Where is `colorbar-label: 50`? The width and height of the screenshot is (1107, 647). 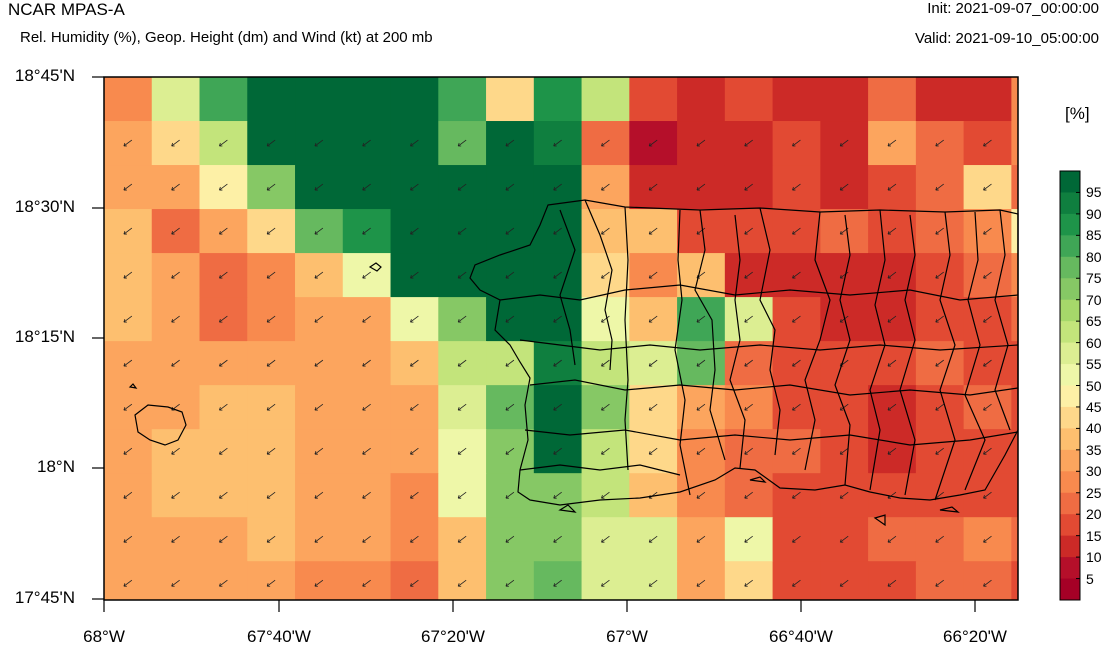
colorbar-label: 50 is located at coordinates (1094, 385).